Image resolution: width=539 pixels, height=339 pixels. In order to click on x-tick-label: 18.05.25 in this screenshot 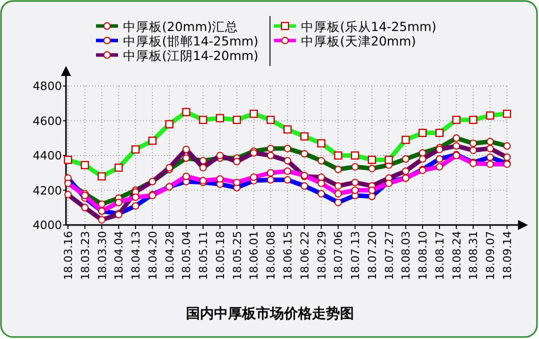, I will do `click(237, 255)`.